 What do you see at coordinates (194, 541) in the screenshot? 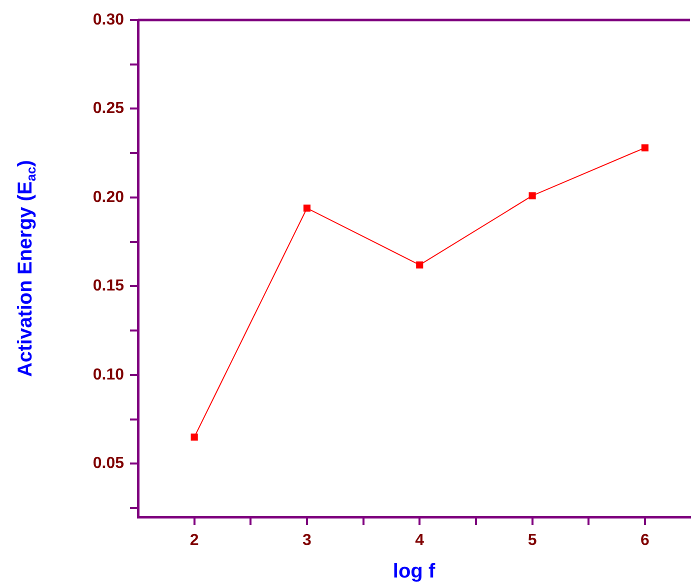
I see `x-tick-label: 2` at bounding box center [194, 541].